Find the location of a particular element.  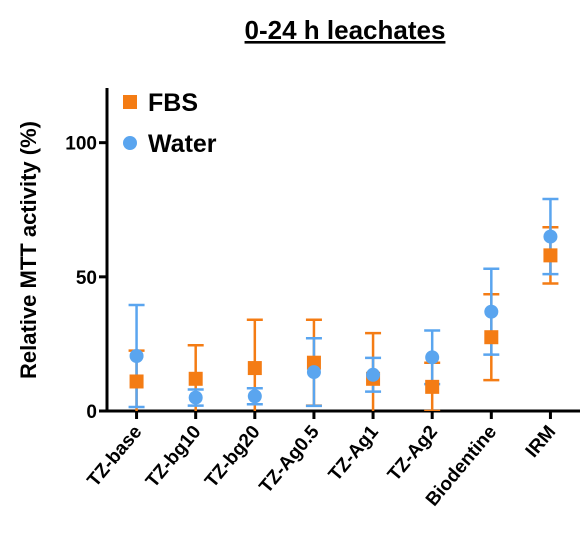

x-tick-label: TZ-bg20 is located at coordinates (233, 457).